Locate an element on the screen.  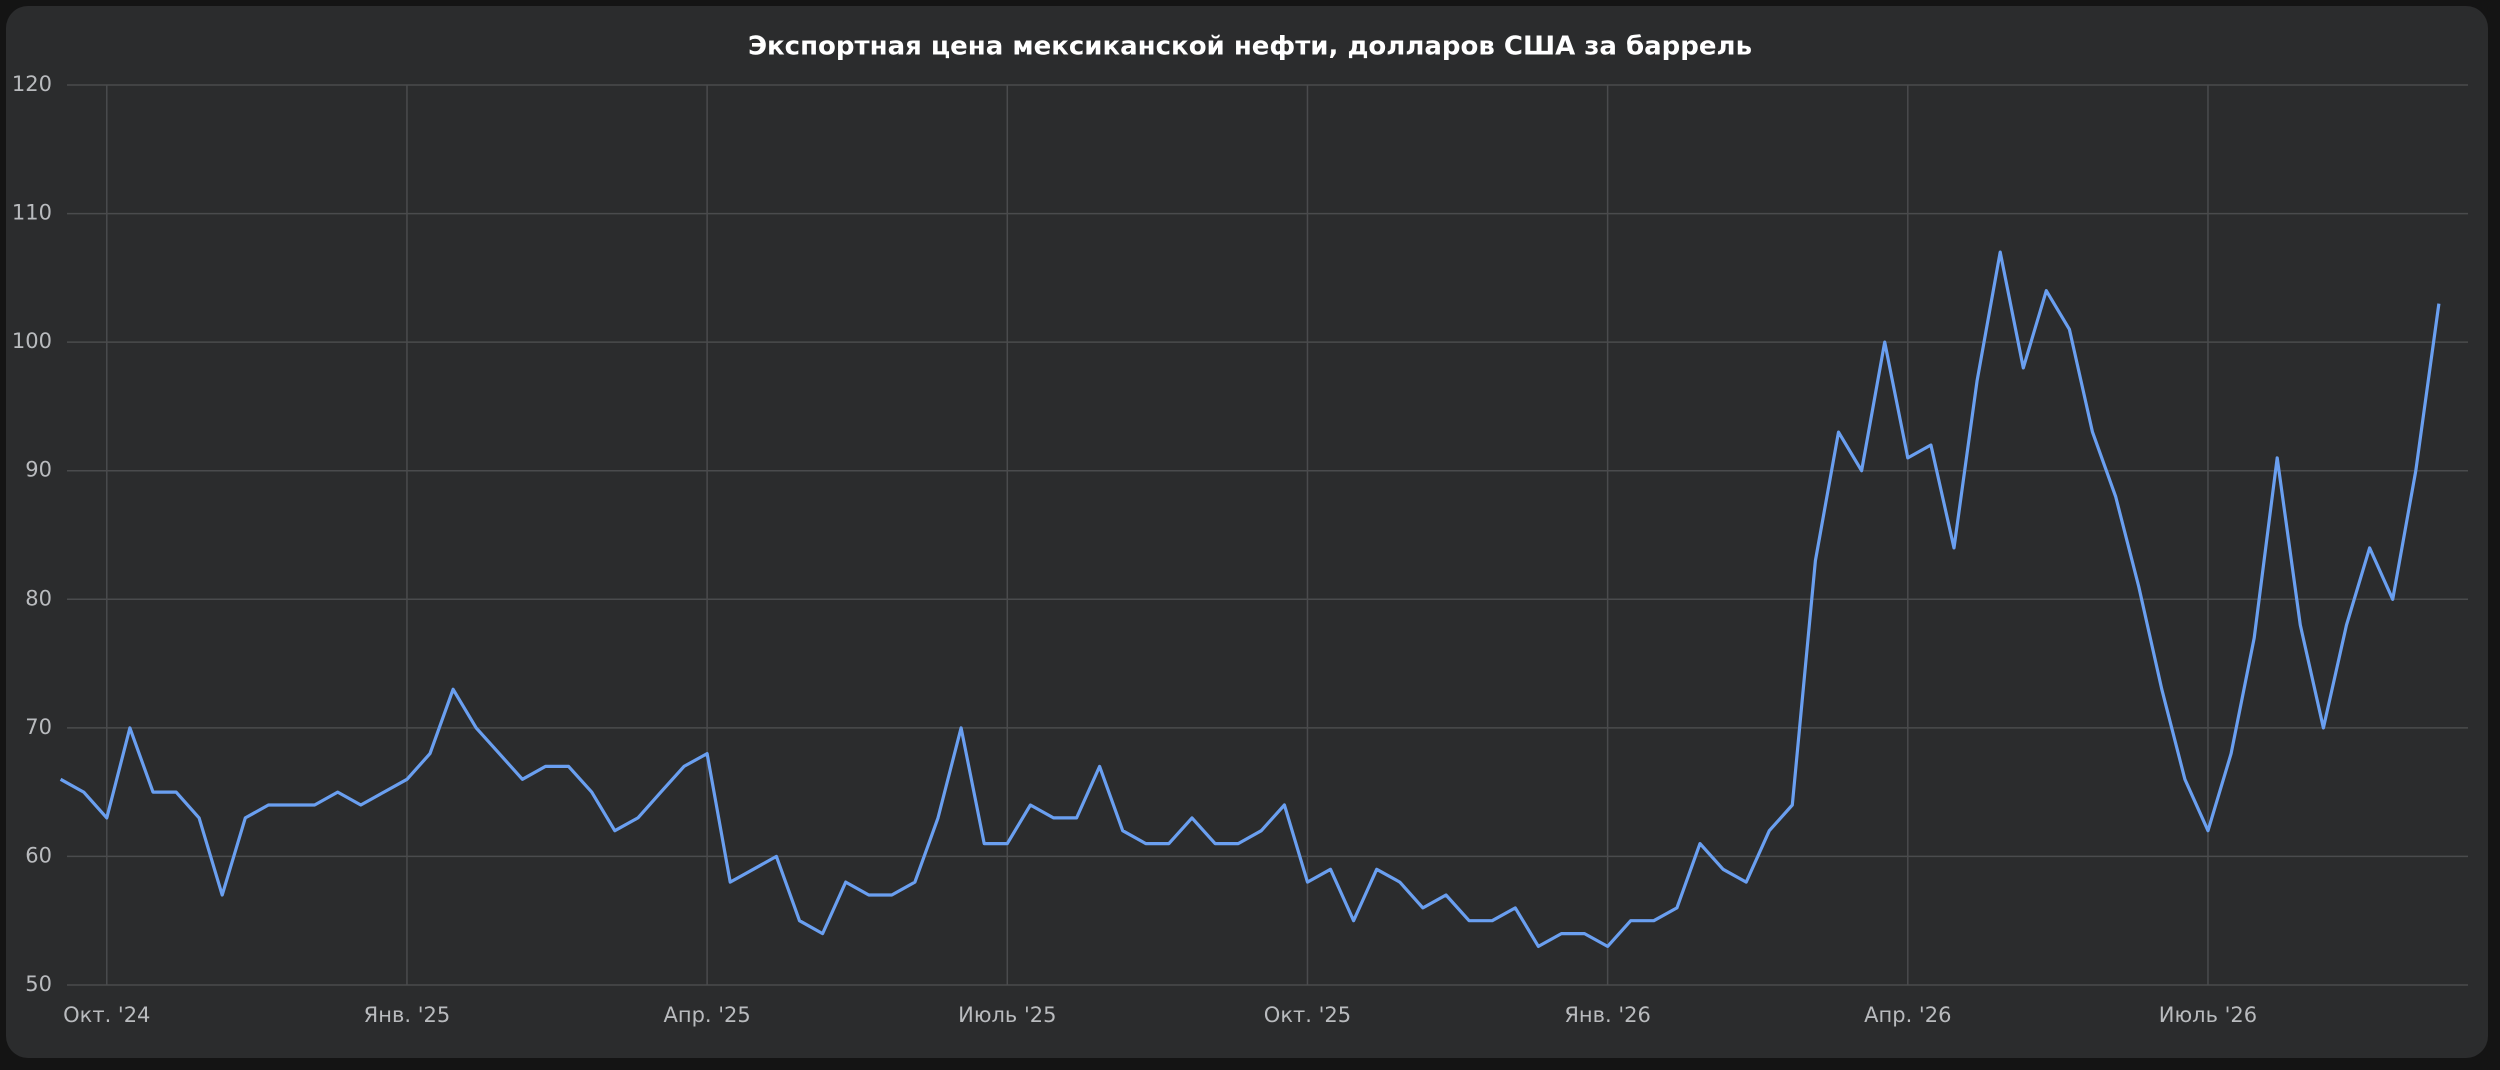
y-tick-label: 110 is located at coordinates (32, 213).